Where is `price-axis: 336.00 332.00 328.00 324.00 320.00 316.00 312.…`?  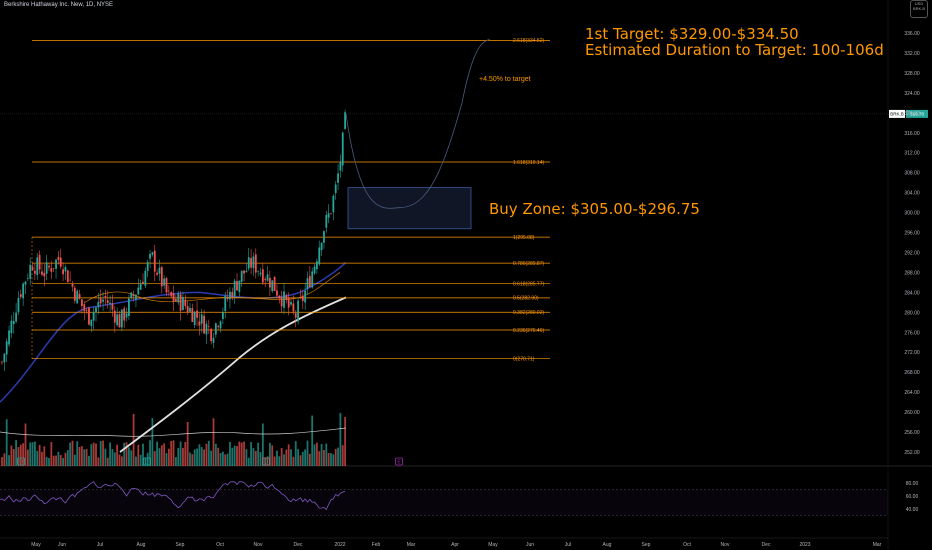
price-axis: 336.00 332.00 328.00 324.00 320.00 316.00 312.… is located at coordinates (912, 243).